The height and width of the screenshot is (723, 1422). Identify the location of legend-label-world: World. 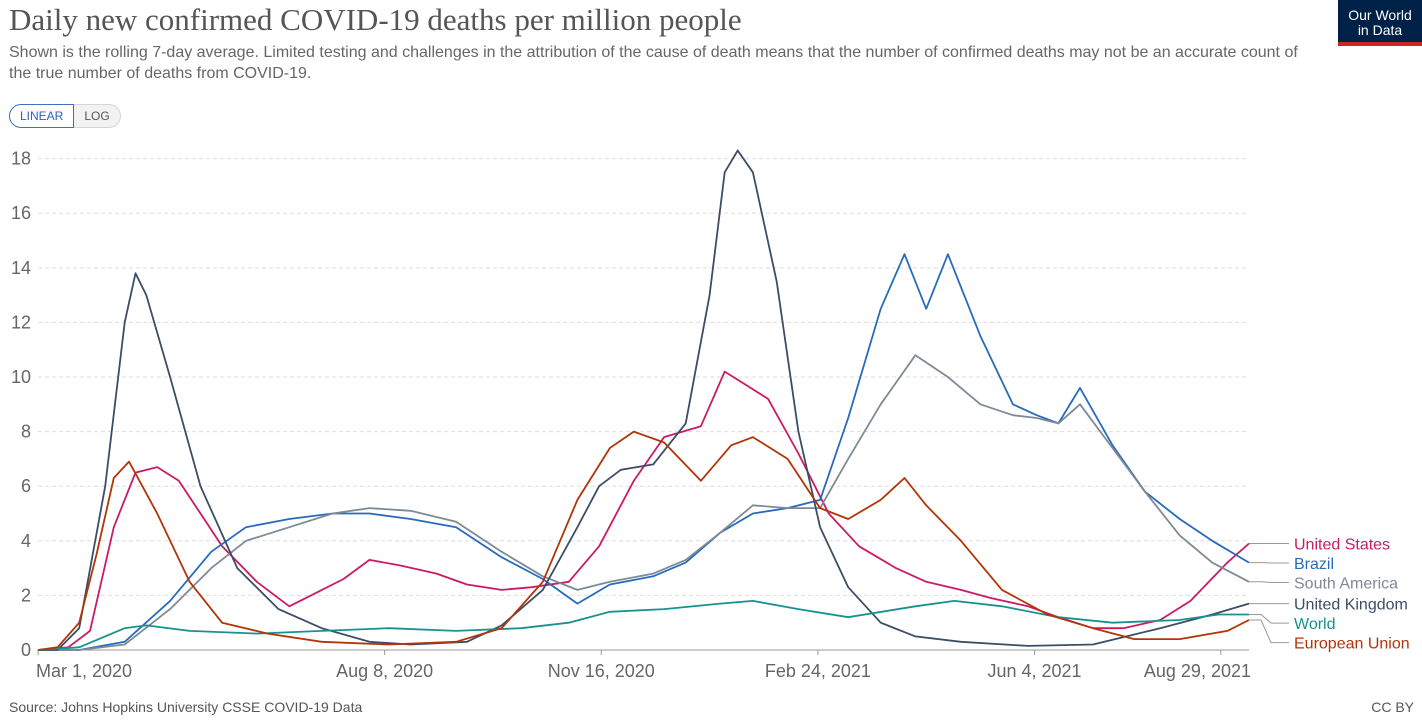
(1315, 624).